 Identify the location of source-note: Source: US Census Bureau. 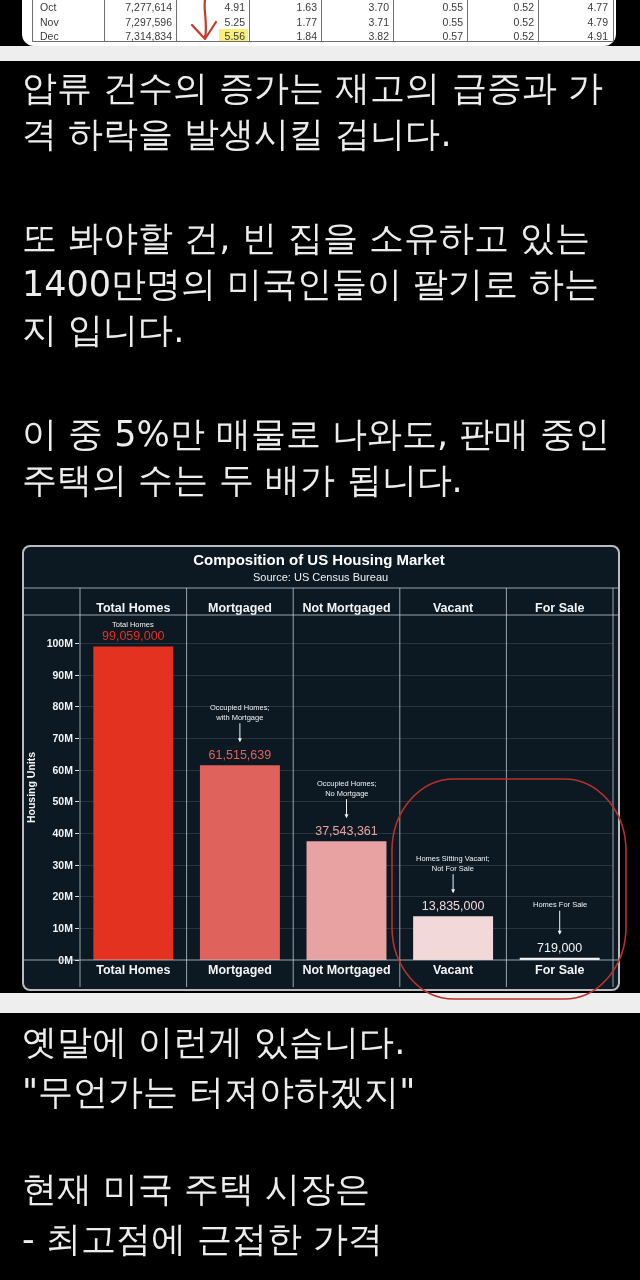
(321, 577).